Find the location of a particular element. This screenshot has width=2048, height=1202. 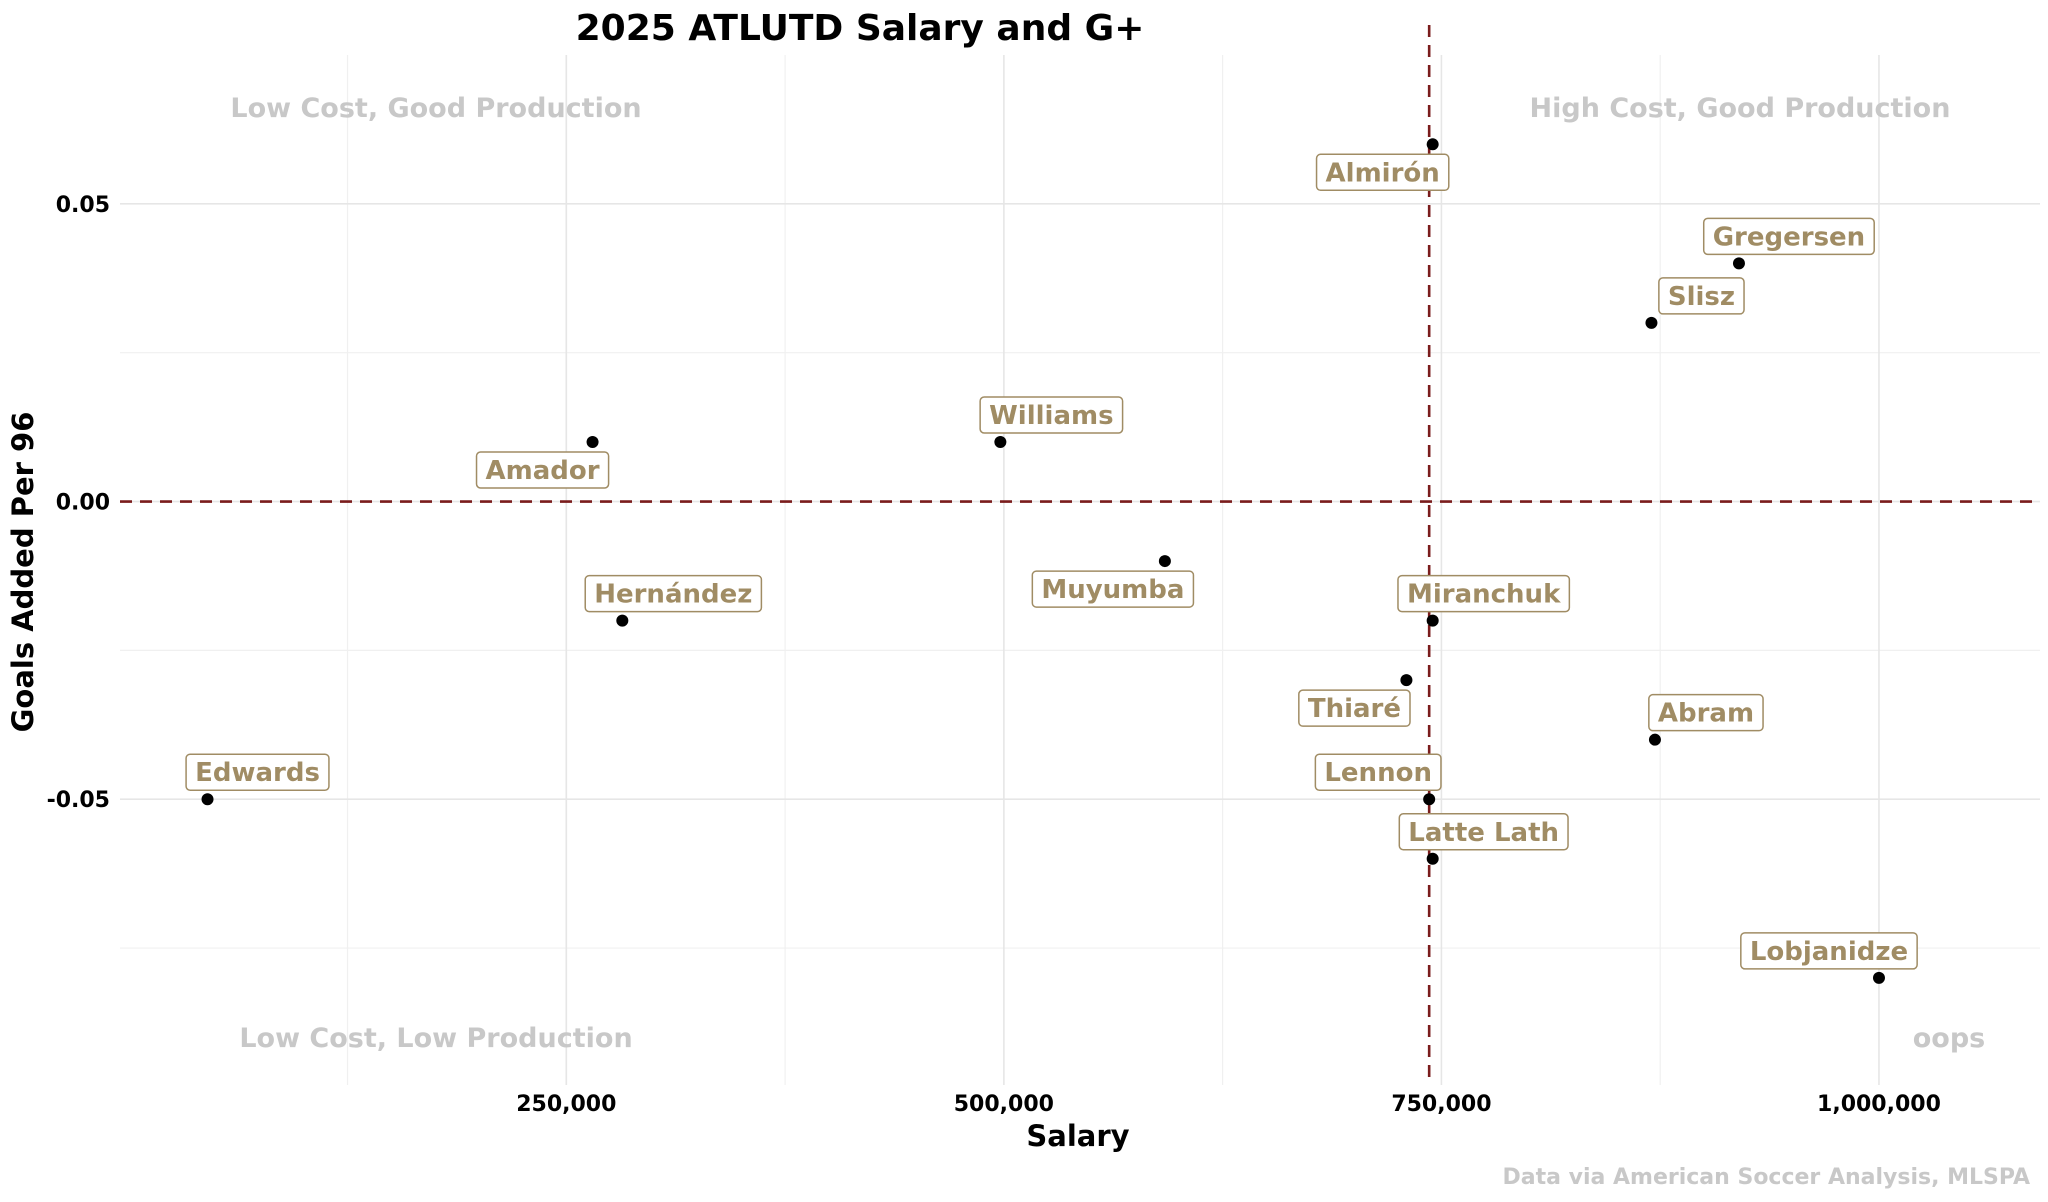

x-tick-label: 750,000 is located at coordinates (1441, 1104).